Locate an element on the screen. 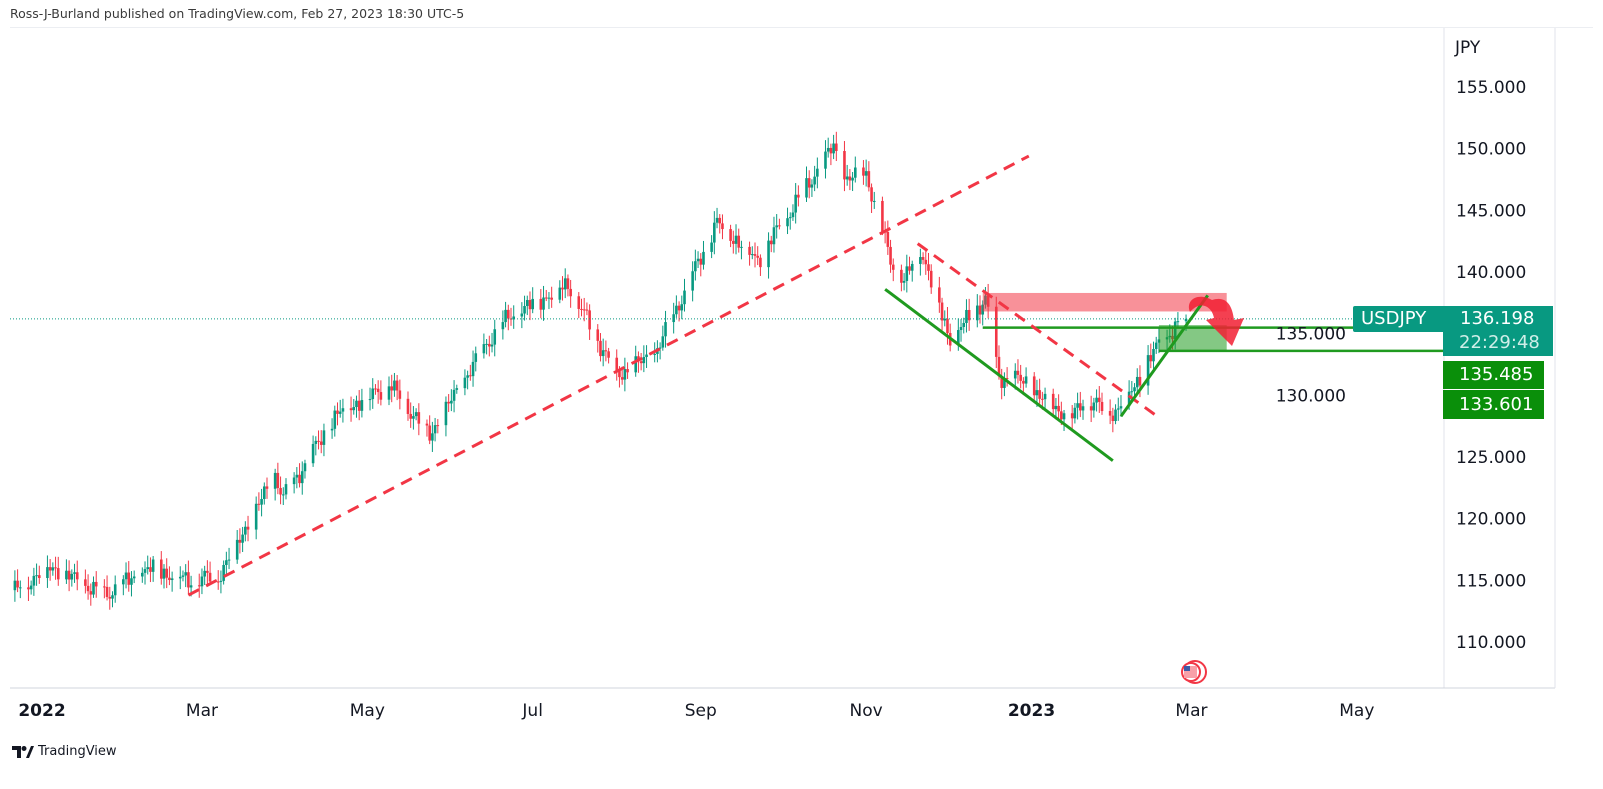  price-tick-label: 155.000 is located at coordinates (1491, 88).